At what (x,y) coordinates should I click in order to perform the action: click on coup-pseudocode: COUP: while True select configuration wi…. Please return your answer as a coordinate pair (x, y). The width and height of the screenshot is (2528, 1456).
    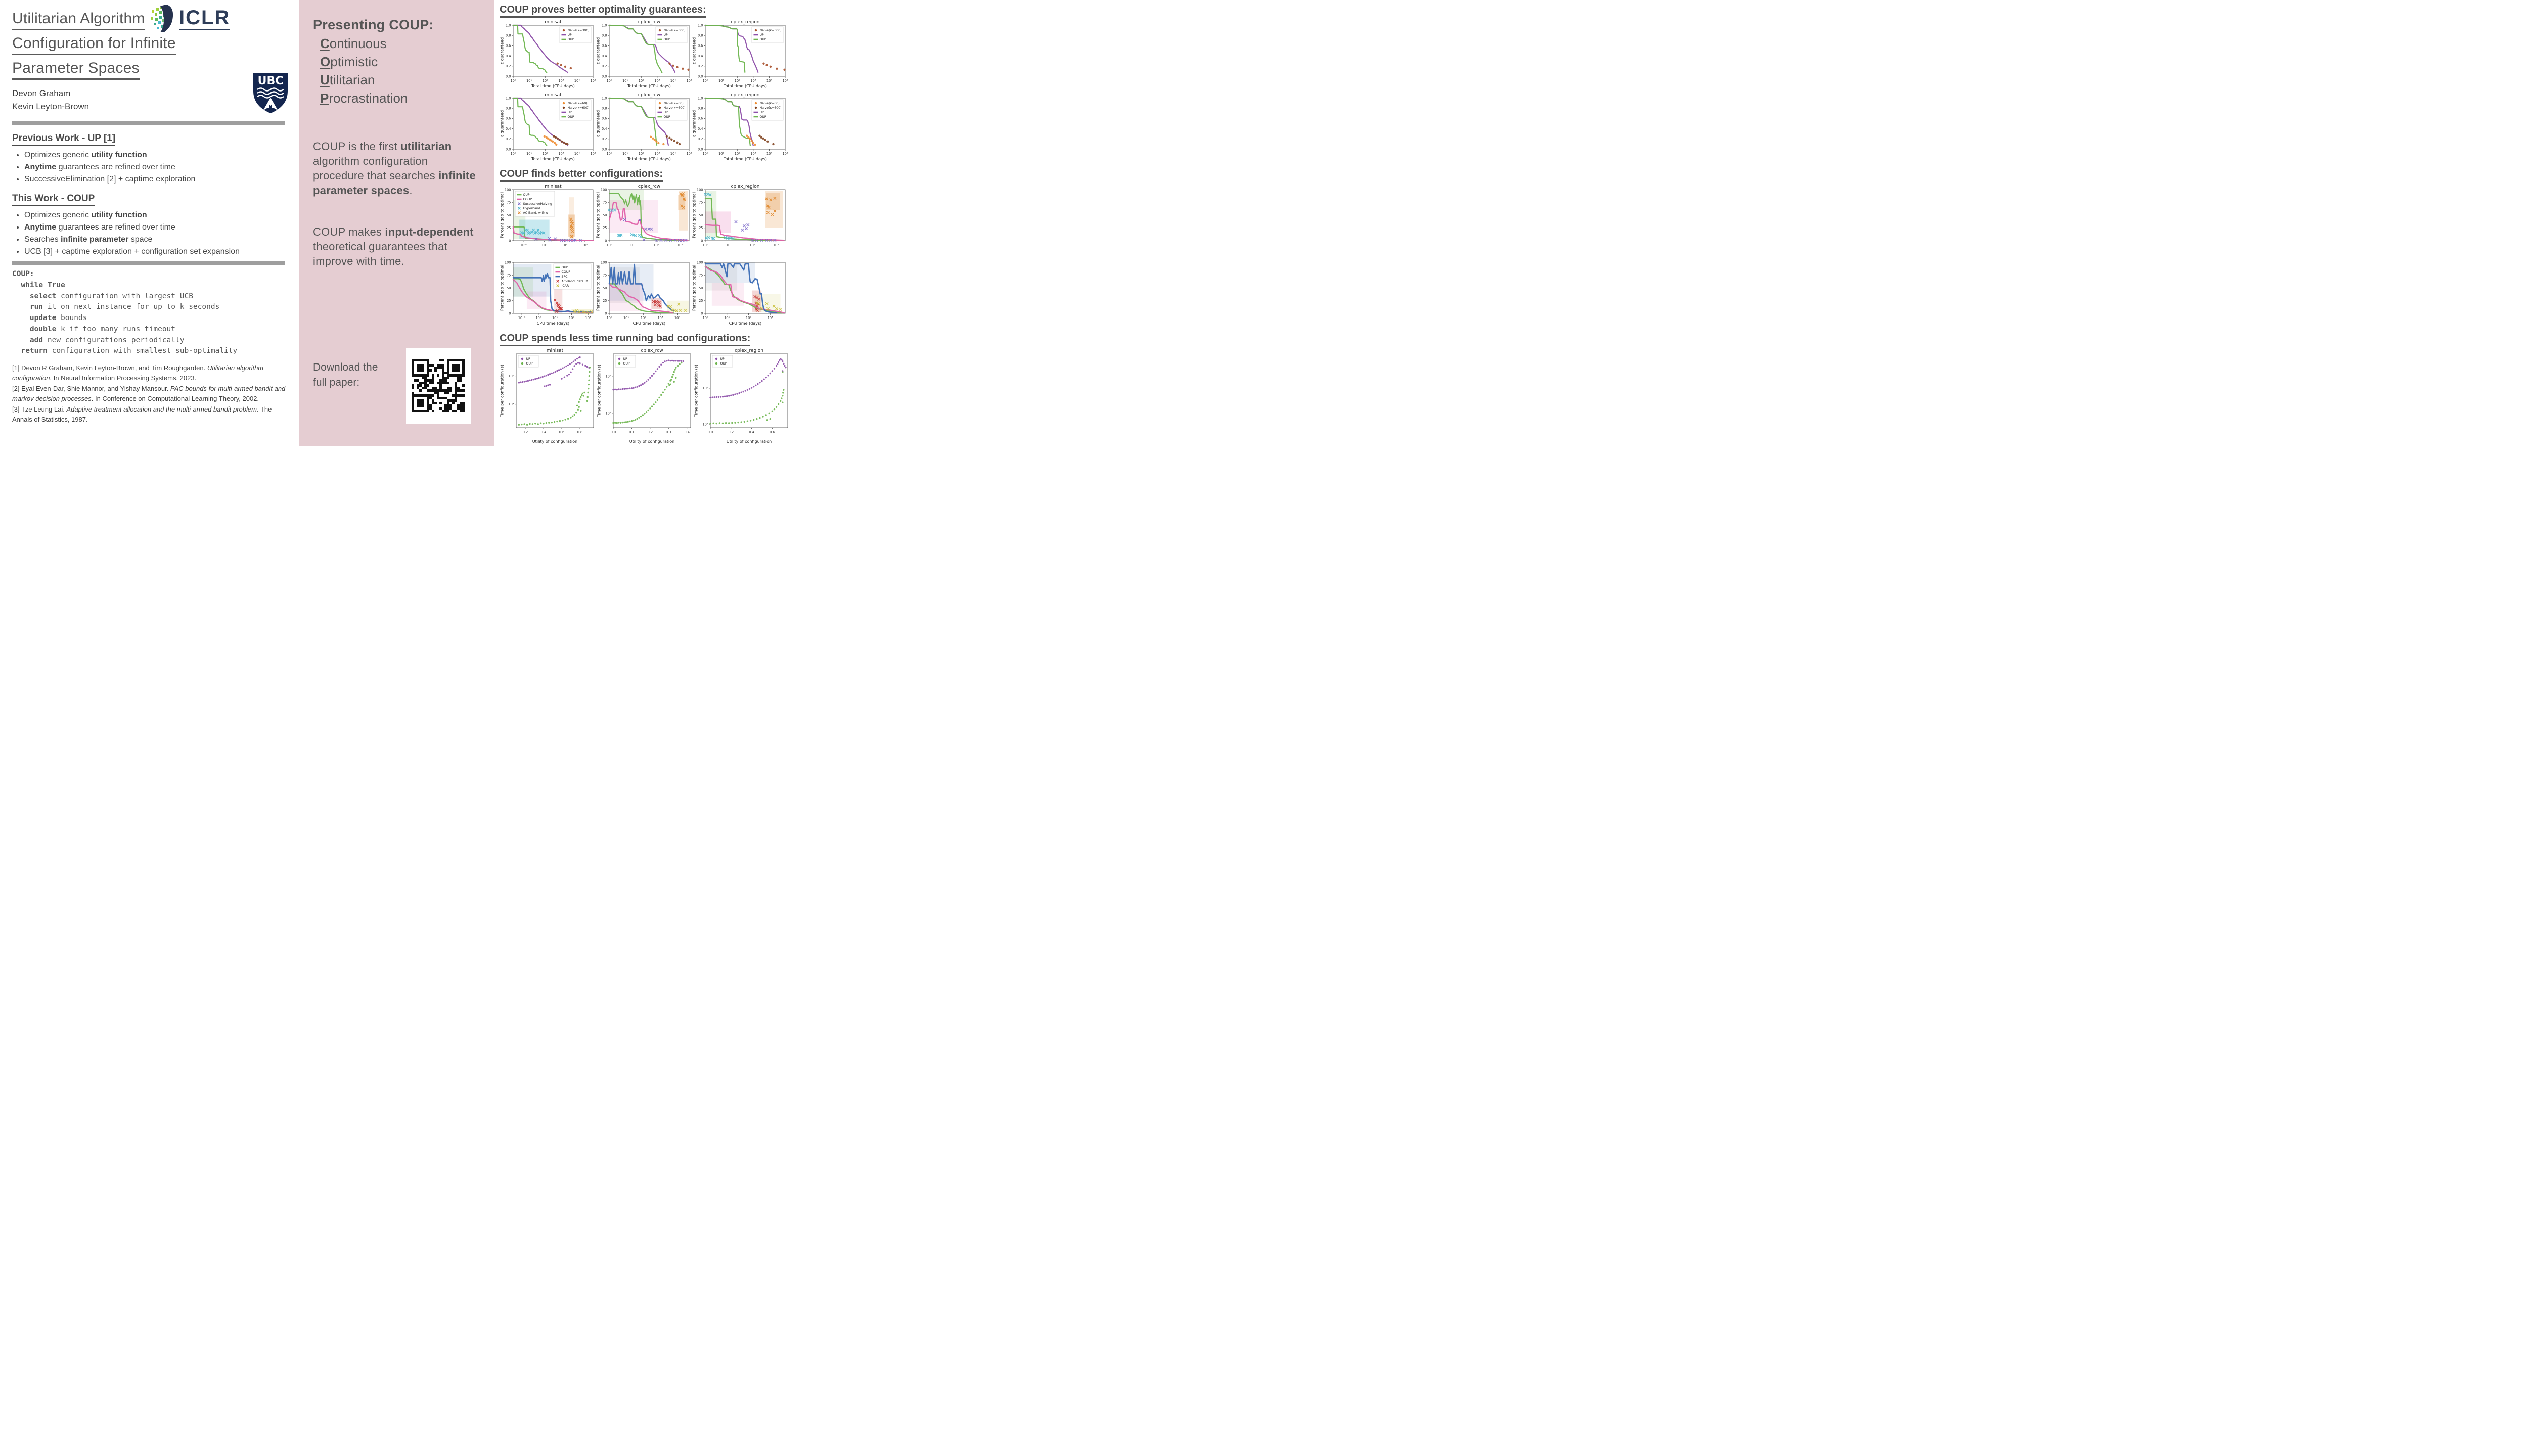
    Looking at the image, I should click on (149, 313).